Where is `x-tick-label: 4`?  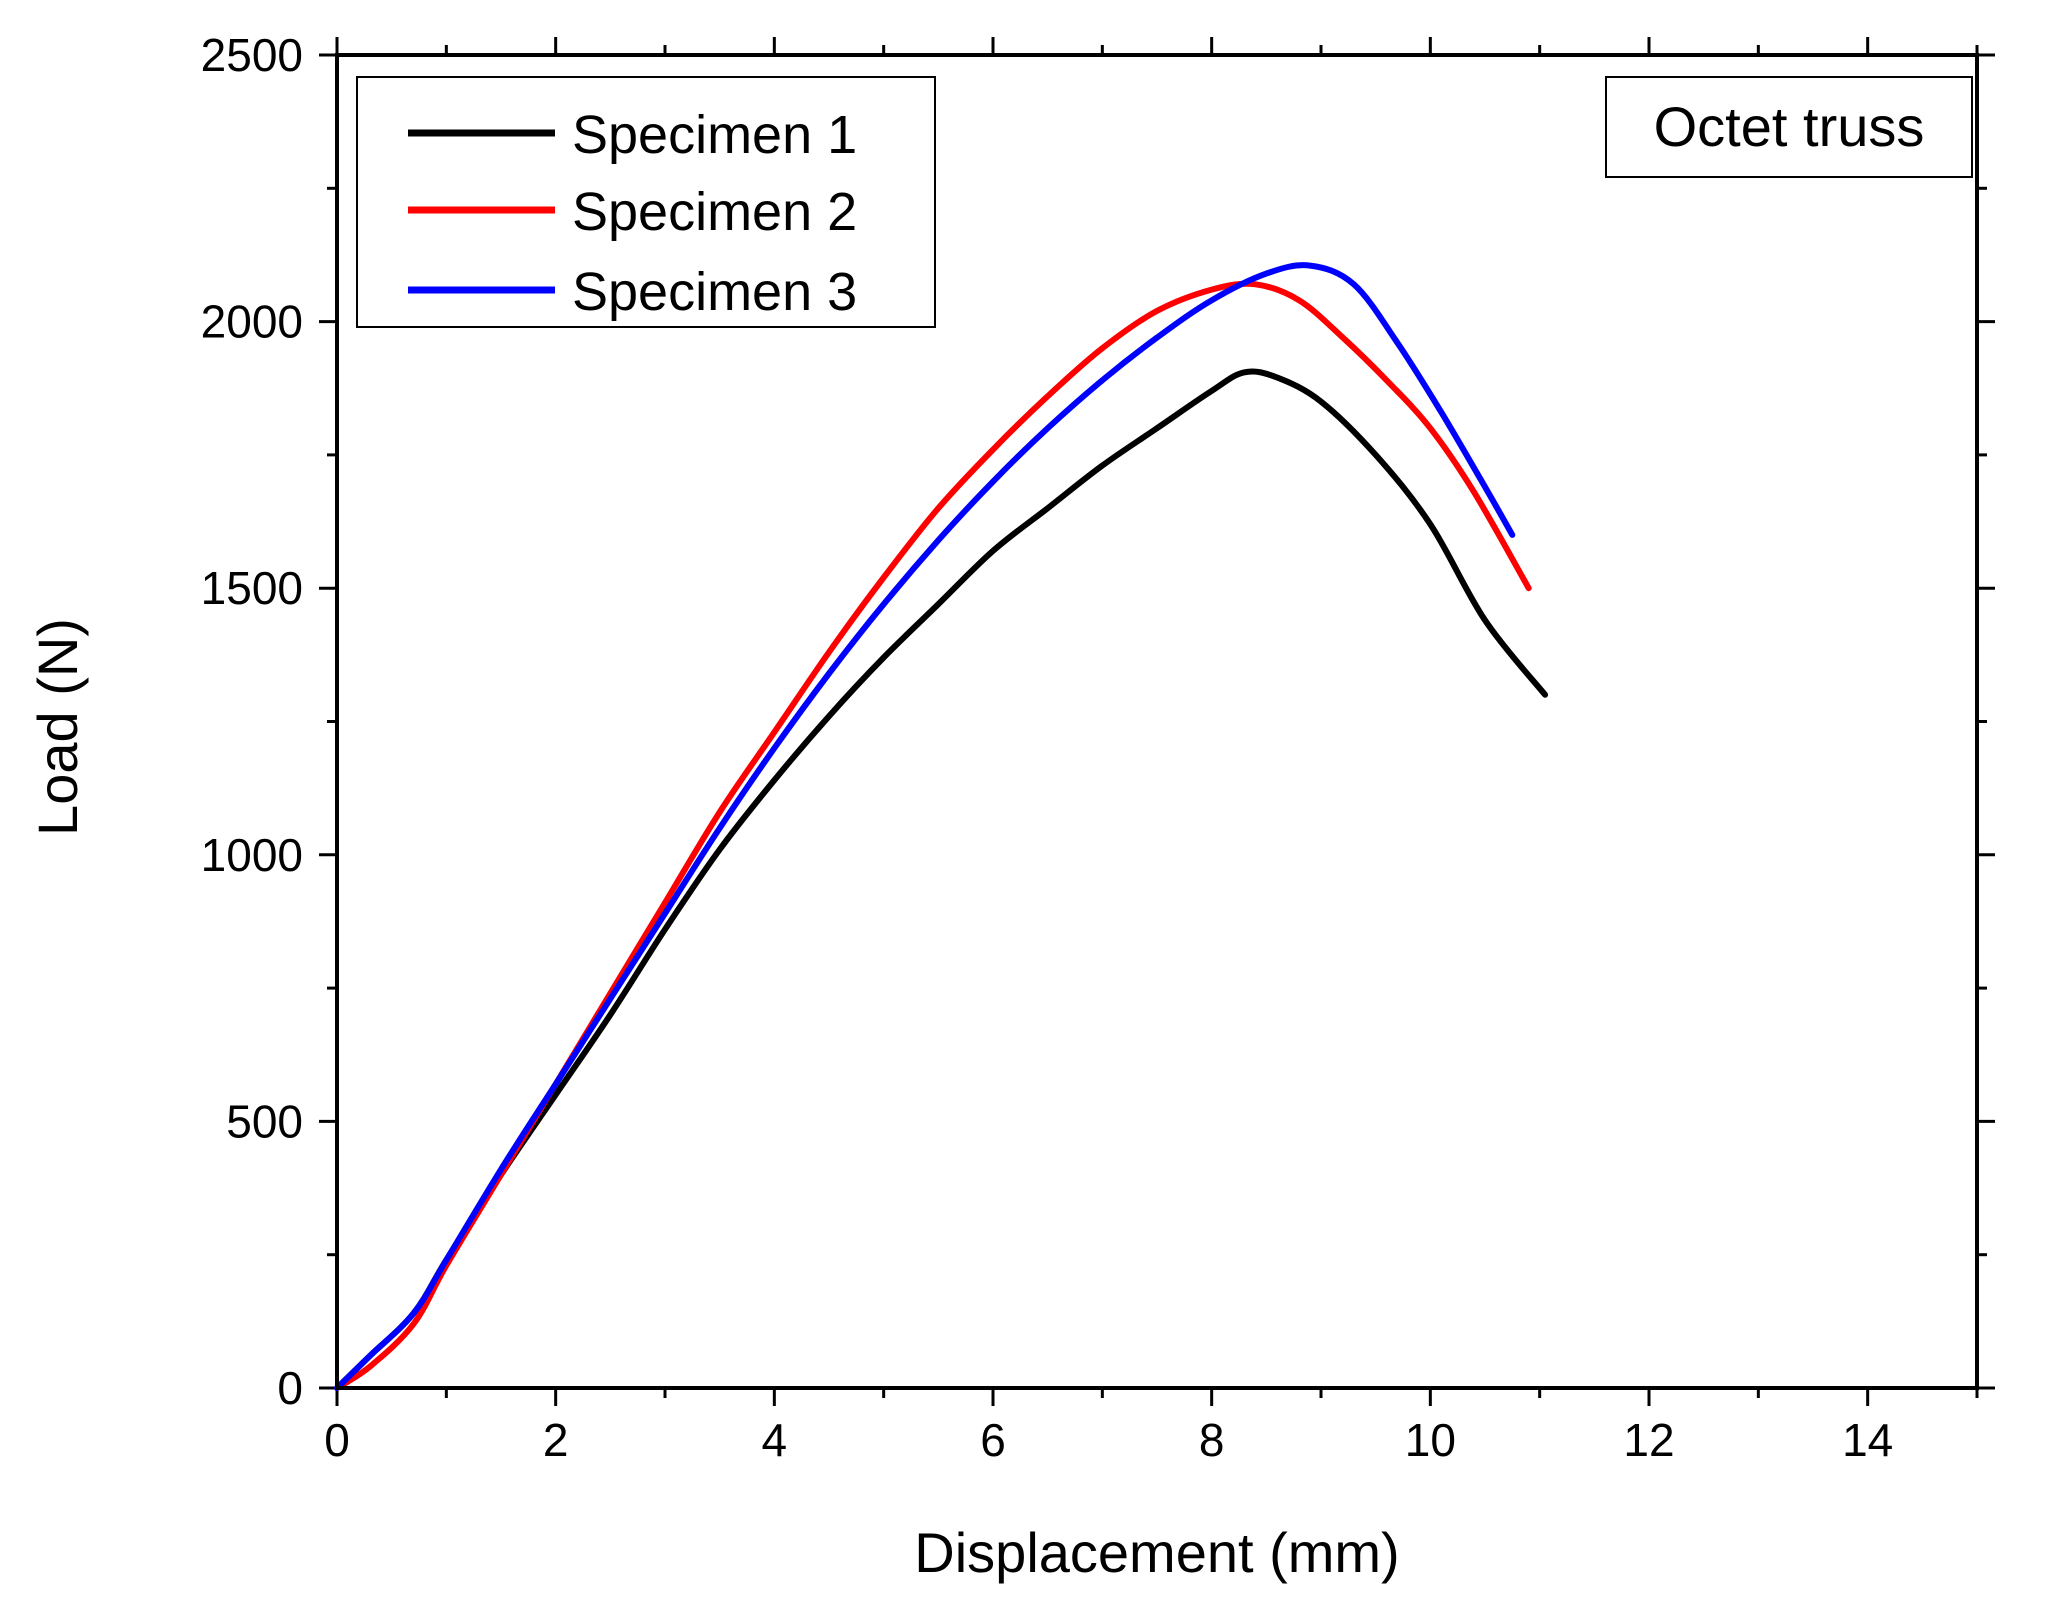 x-tick-label: 4 is located at coordinates (775, 1440).